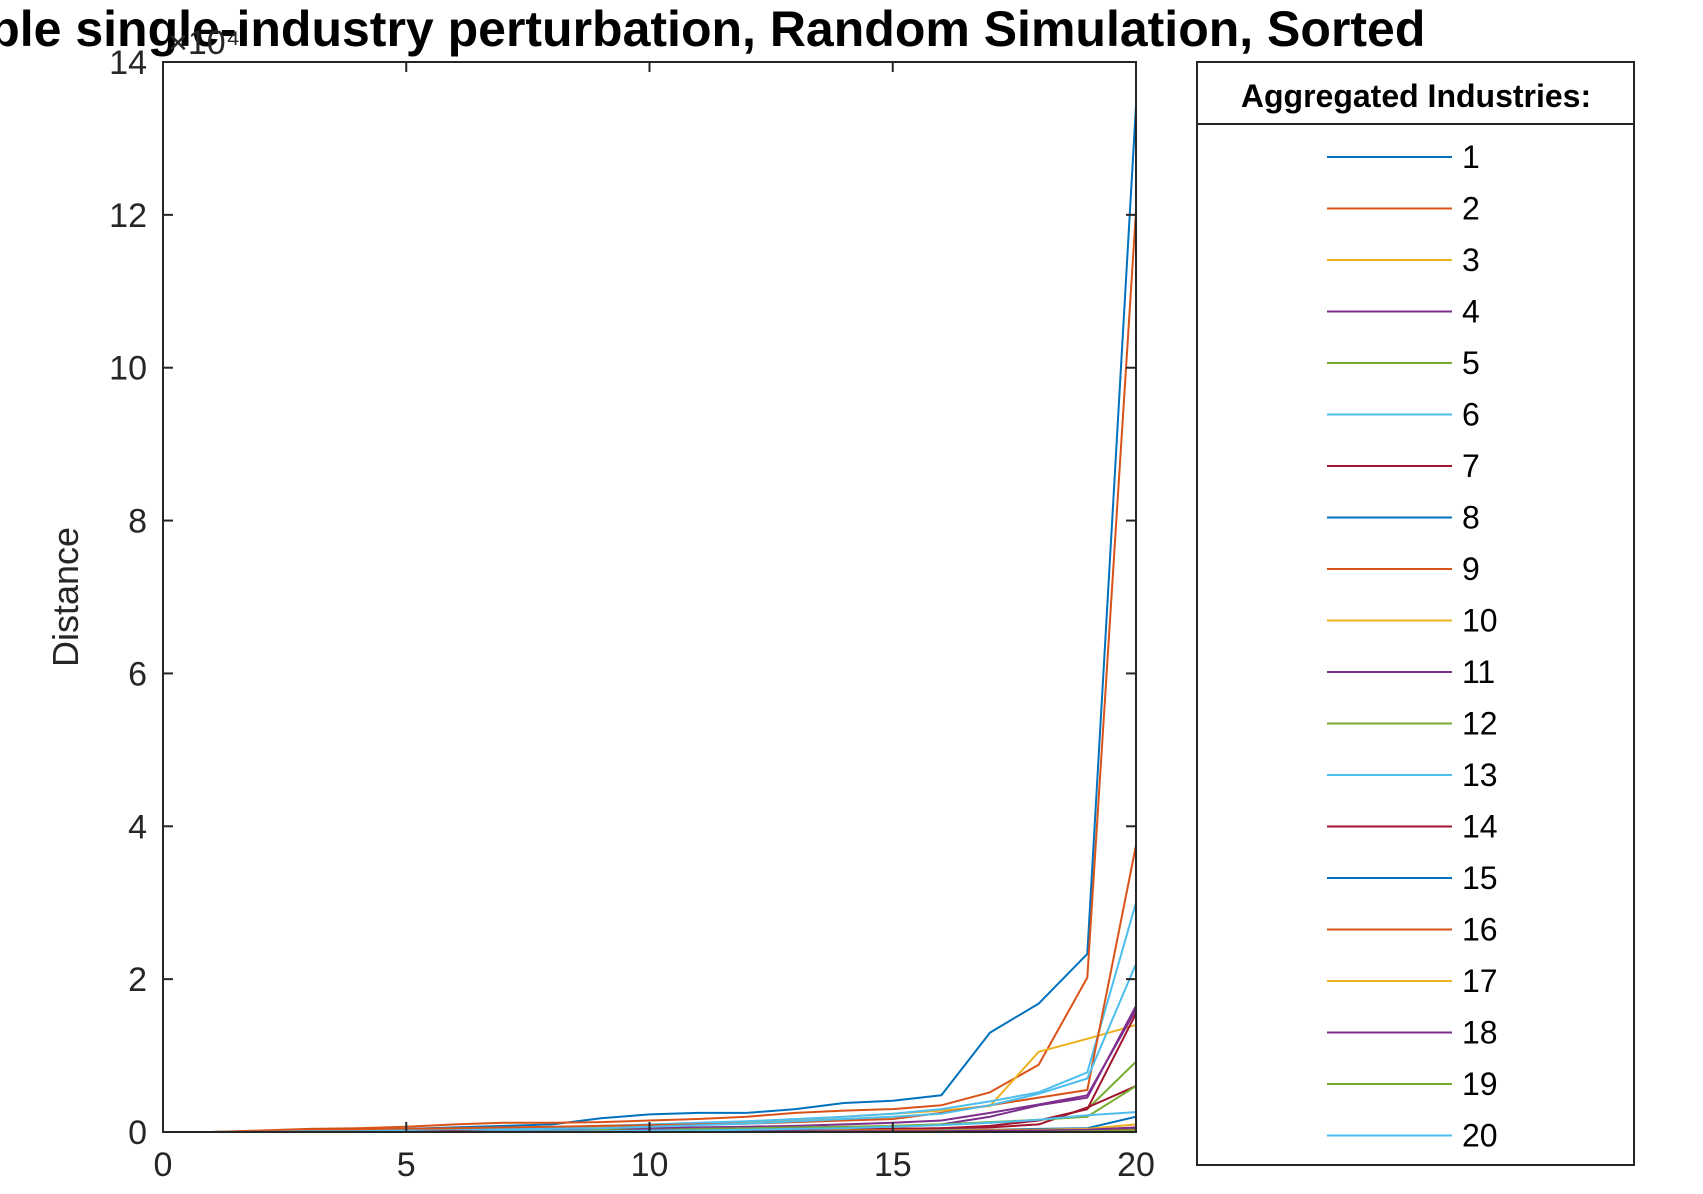  Describe the element at coordinates (163, 1165) in the screenshot. I see `x-tick-label: 0` at that location.